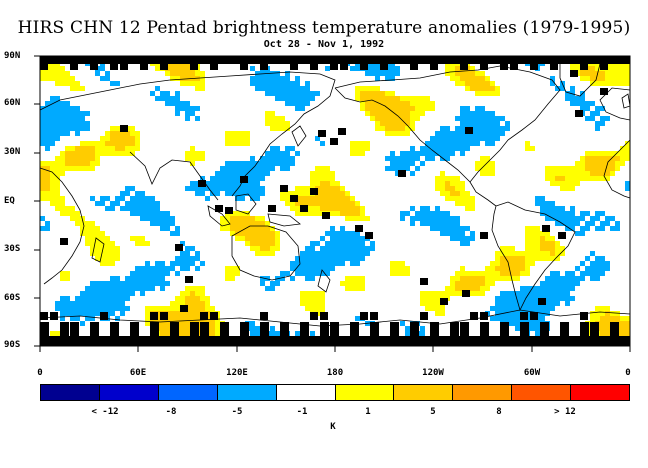 This screenshot has height=468, width=648. Describe the element at coordinates (615, 104) in the screenshot. I see `eurasia-coast` at that location.